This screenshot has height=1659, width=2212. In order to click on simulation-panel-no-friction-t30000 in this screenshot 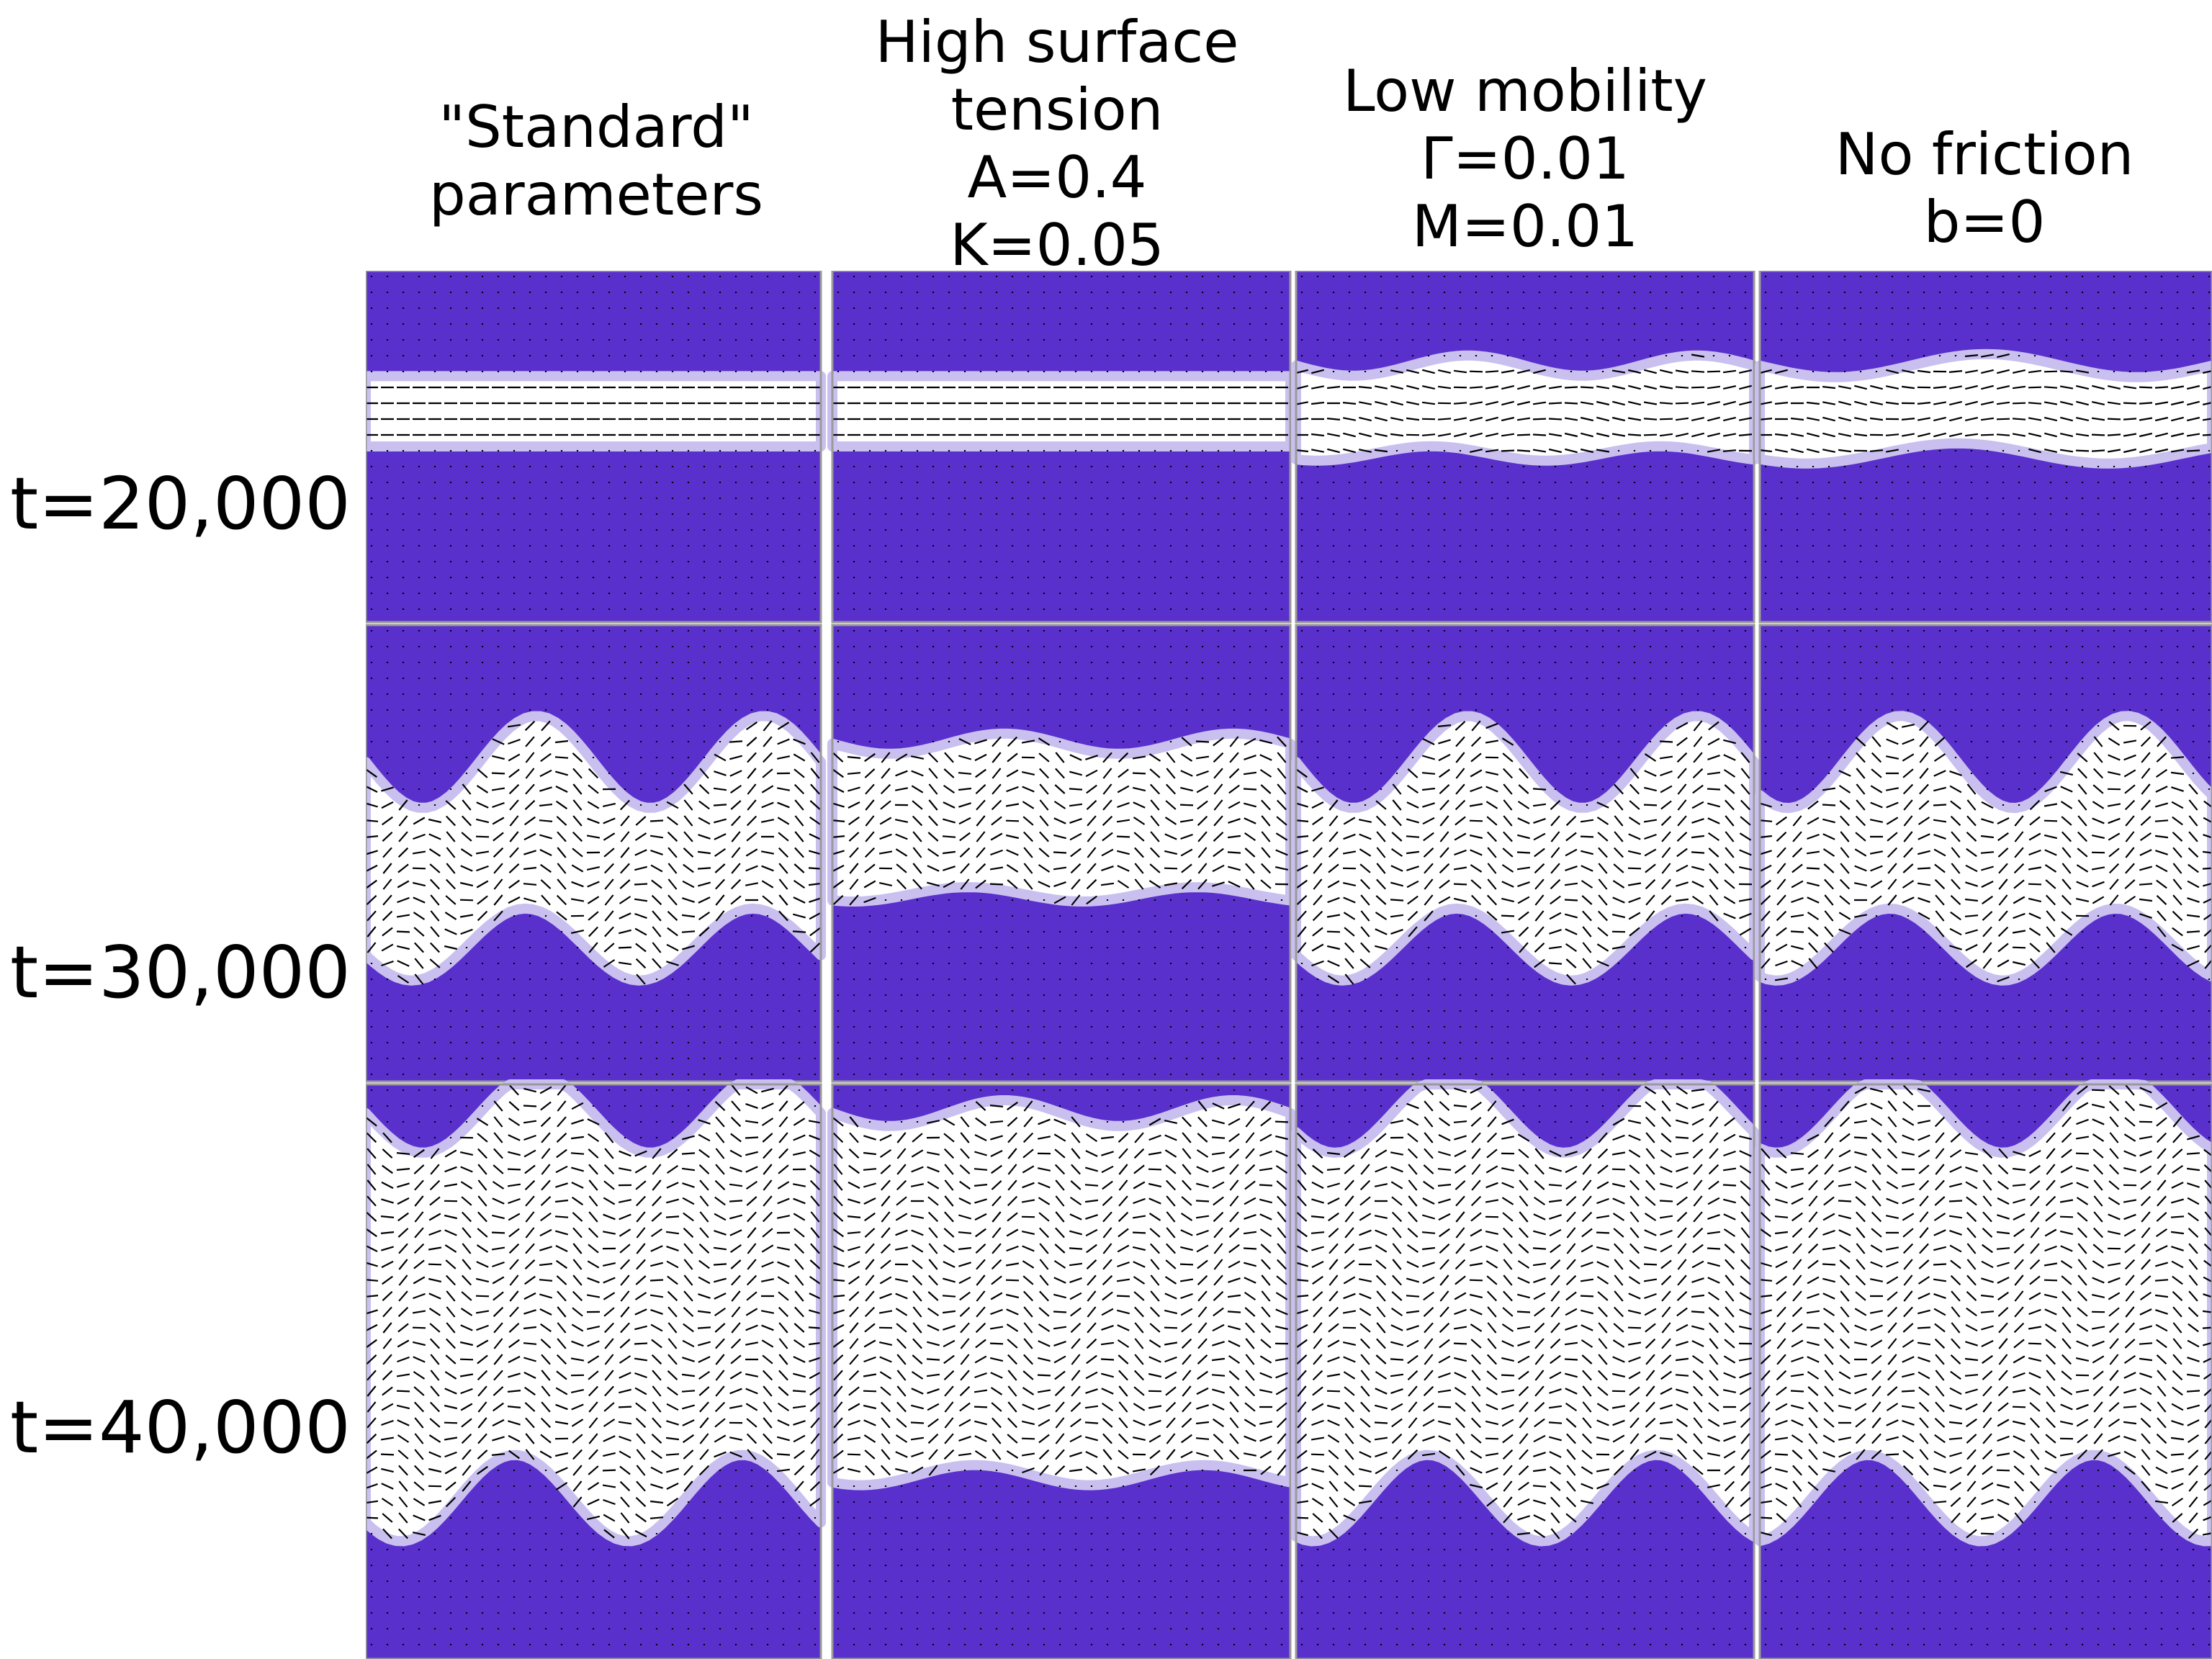, I will do `click(1984, 854)`.